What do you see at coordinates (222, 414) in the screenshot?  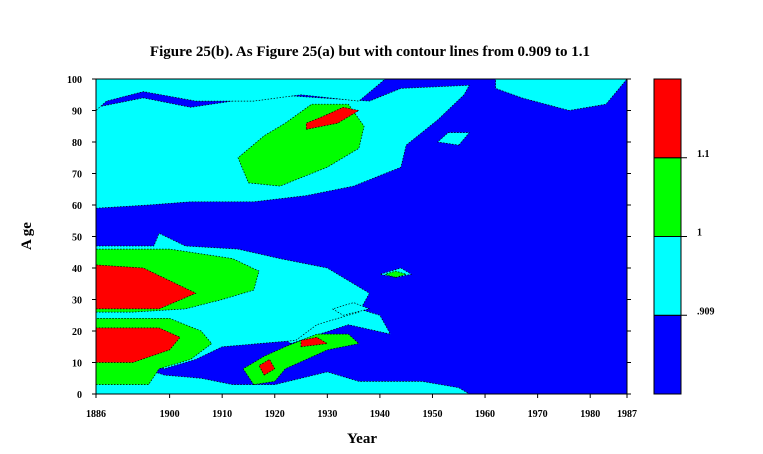 I see `x-tick-label: 1910` at bounding box center [222, 414].